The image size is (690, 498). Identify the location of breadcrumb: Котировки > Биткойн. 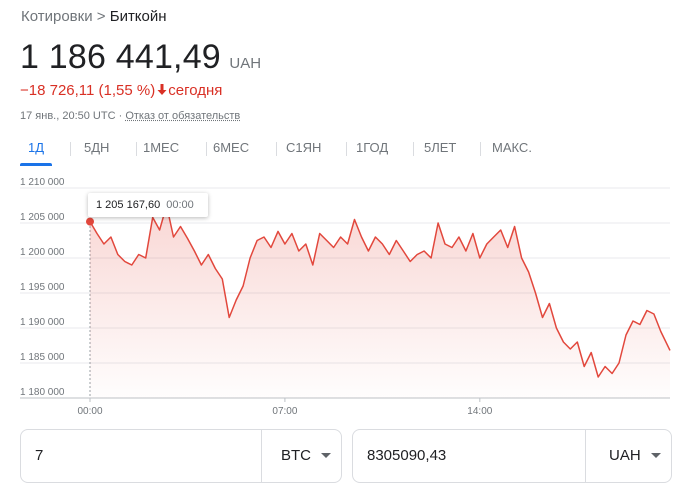
(94, 16).